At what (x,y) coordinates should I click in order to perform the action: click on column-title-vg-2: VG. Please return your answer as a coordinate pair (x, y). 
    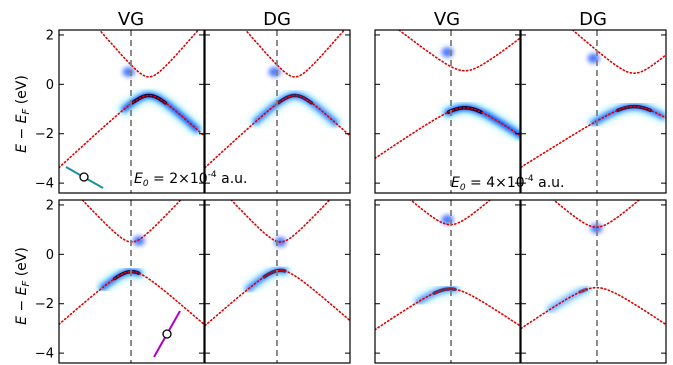
    Looking at the image, I should click on (447, 19).